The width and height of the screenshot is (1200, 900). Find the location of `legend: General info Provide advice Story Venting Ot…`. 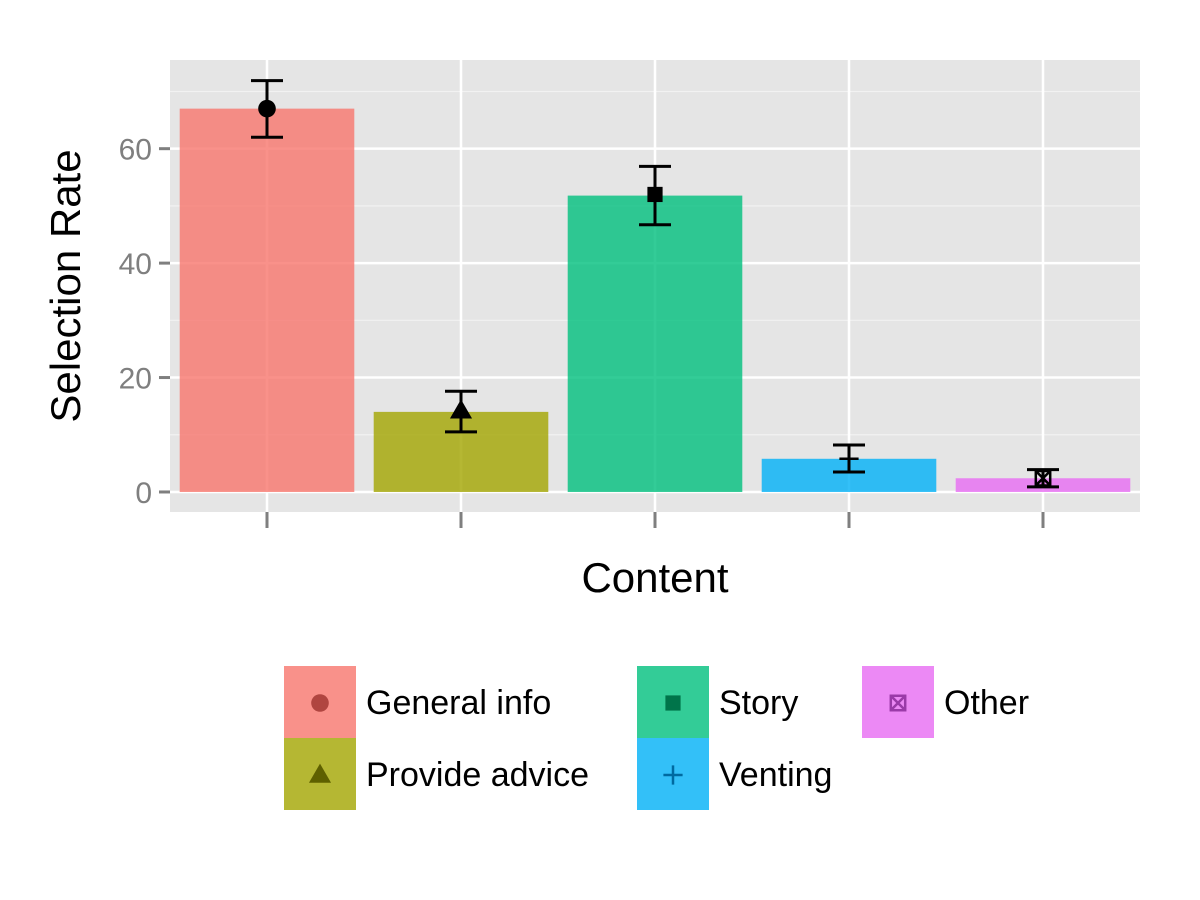

legend: General info Provide advice Story Venting Ot… is located at coordinates (656, 738).